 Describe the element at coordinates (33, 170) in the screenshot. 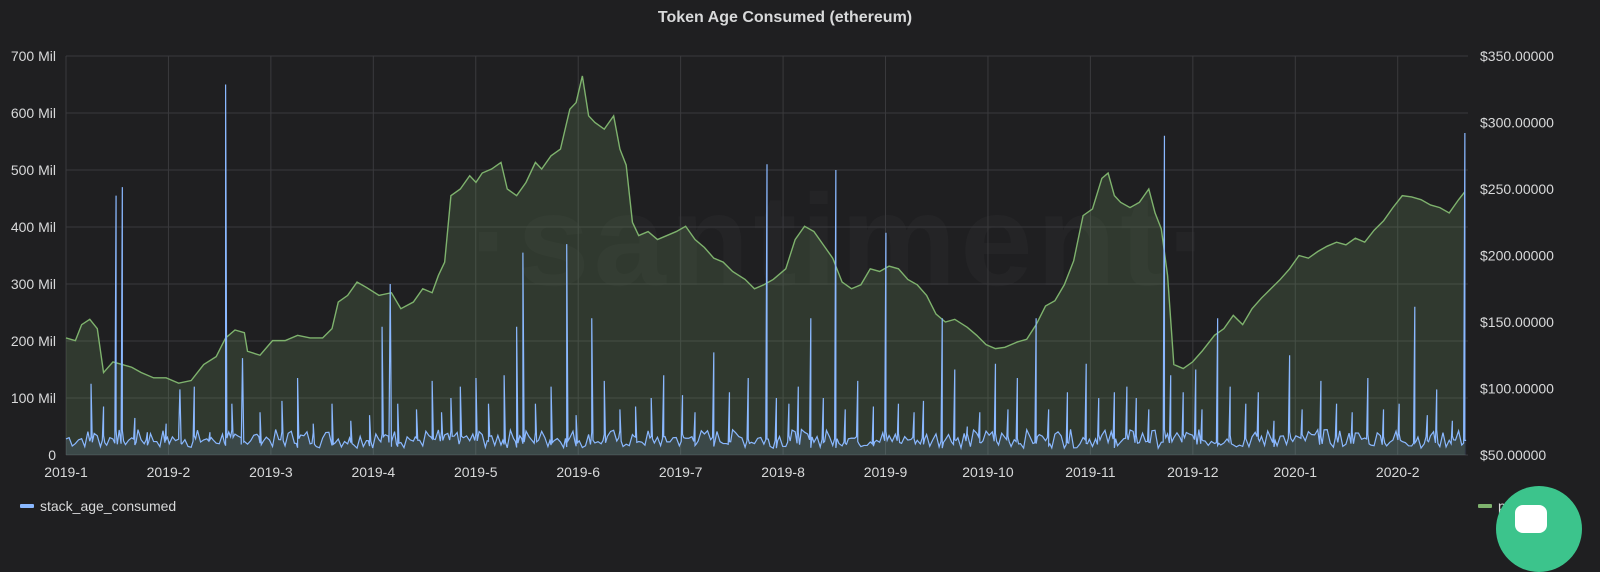

I see `y-left-tick-label: 500 Mil` at that location.